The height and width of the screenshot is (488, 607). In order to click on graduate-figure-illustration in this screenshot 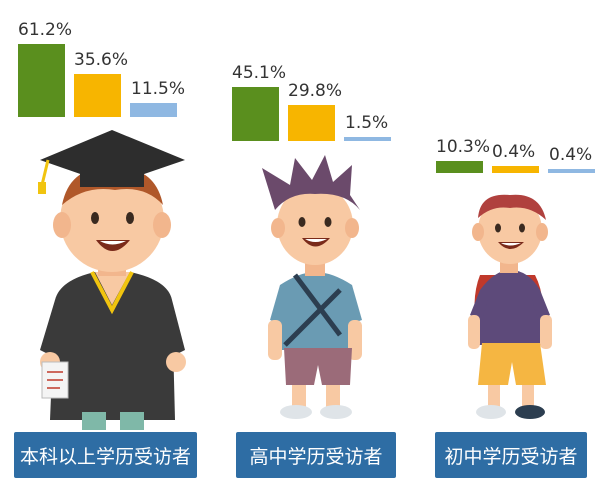, I will do `click(112, 280)`.